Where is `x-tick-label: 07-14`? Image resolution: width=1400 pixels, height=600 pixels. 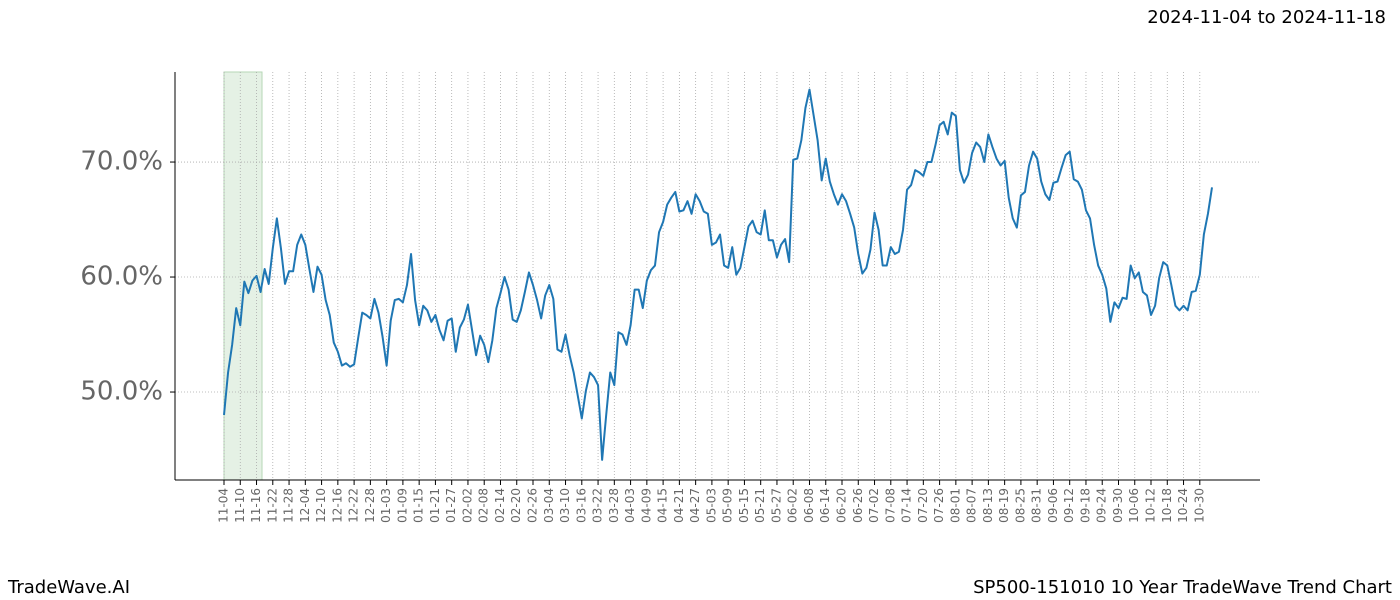 x-tick-label: 07-14 is located at coordinates (907, 505).